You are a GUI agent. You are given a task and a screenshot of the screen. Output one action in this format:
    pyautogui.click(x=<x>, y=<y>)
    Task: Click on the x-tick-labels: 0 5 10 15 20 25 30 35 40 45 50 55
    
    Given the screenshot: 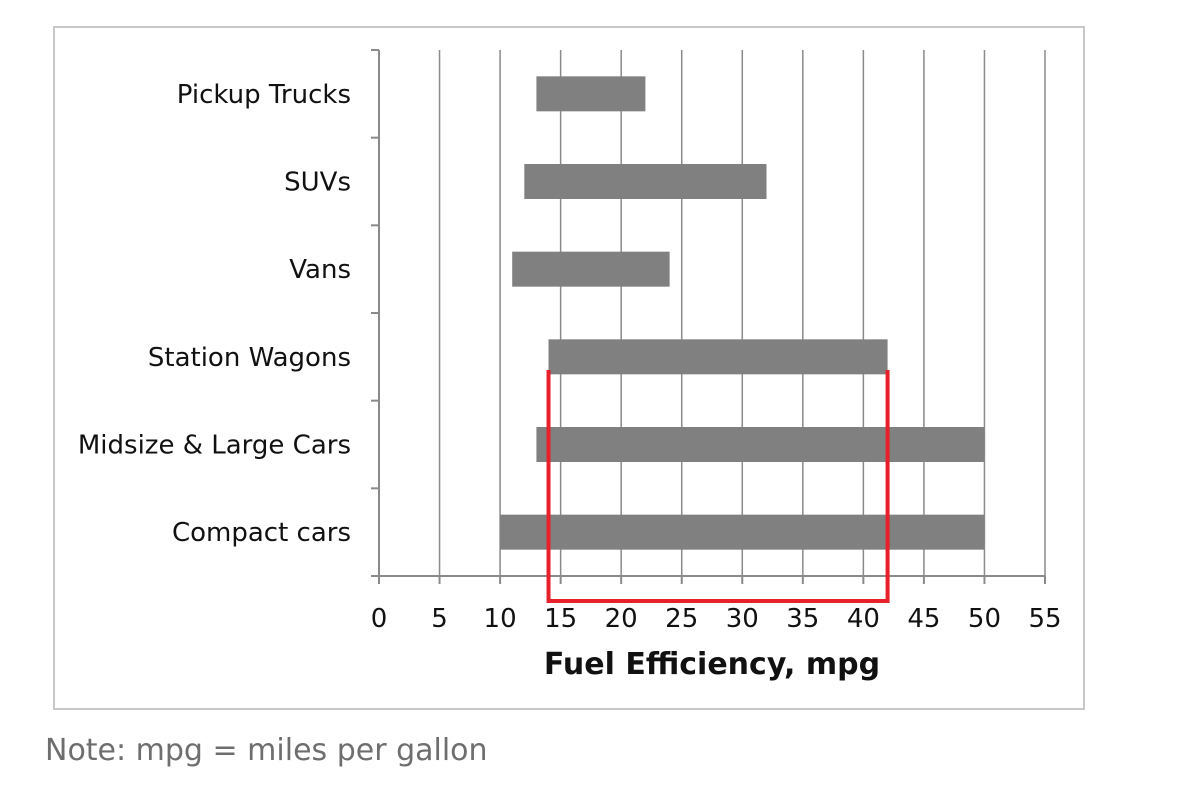 What is the action you would take?
    pyautogui.click(x=716, y=619)
    